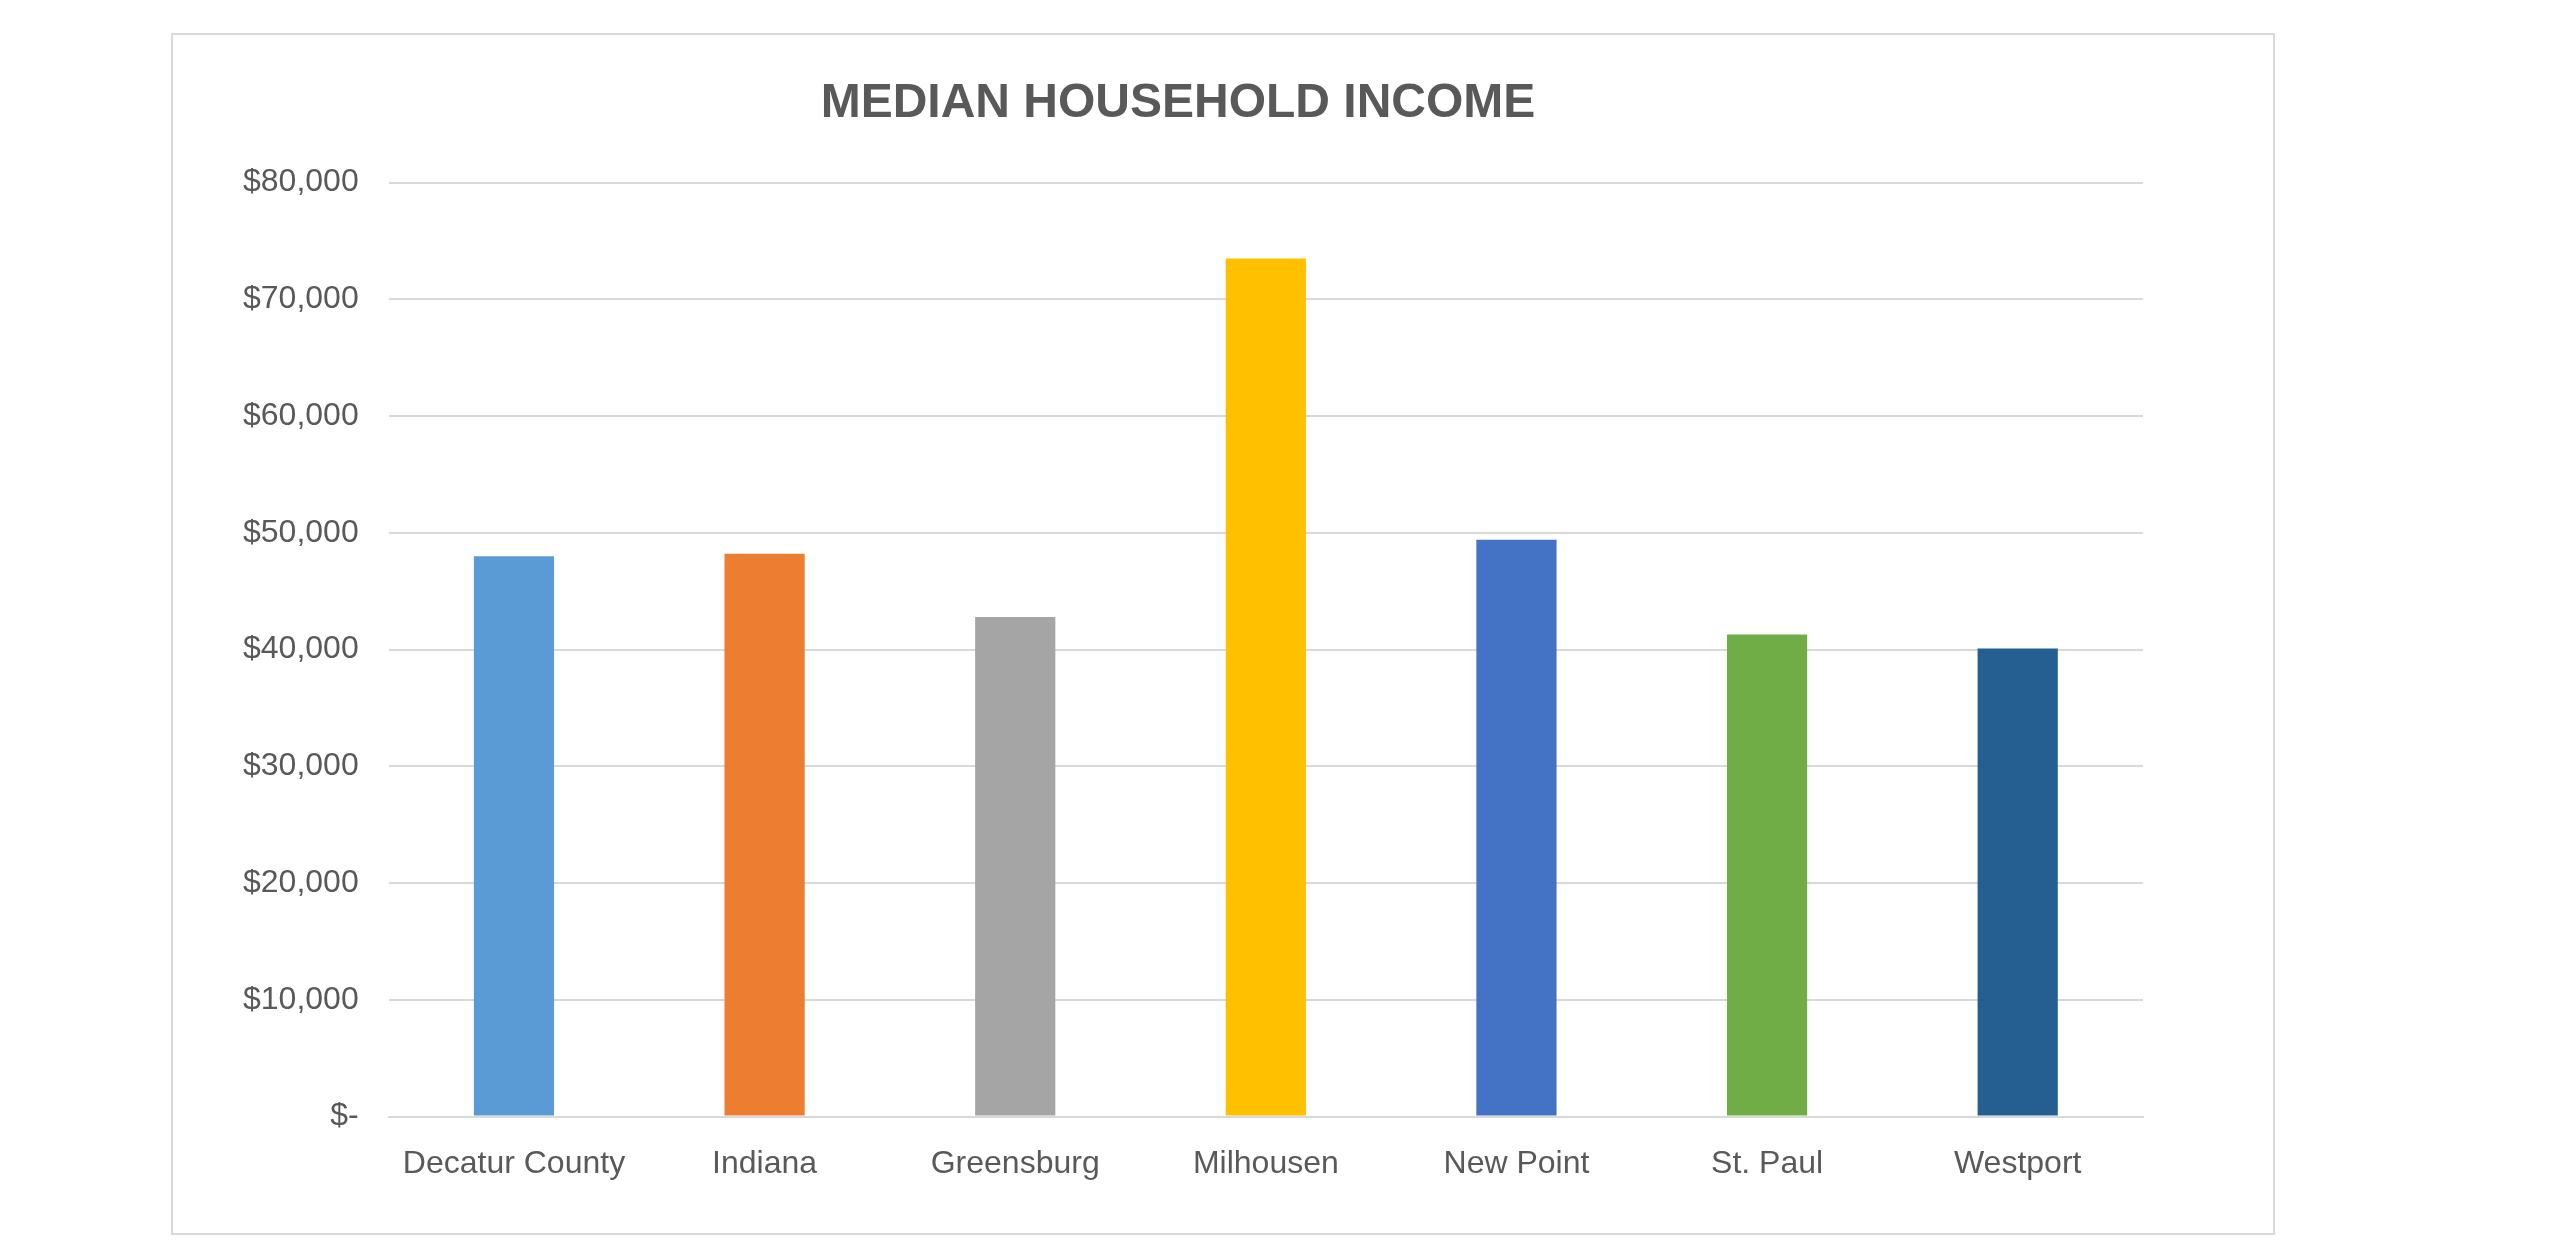 This screenshot has height=1249, width=2550. Describe the element at coordinates (301, 997) in the screenshot. I see `y-tick-label: $10,000` at that location.